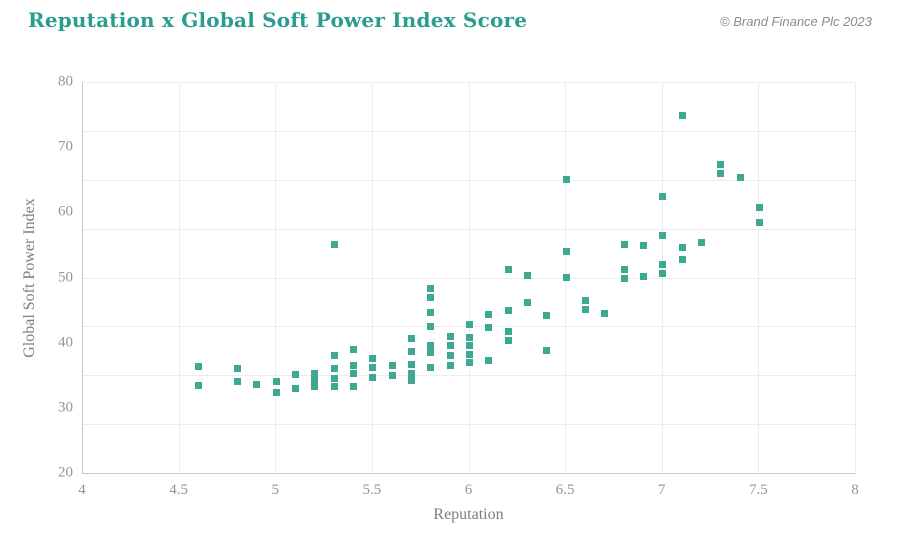  I want to click on y-tick-label: 60, so click(65, 211).